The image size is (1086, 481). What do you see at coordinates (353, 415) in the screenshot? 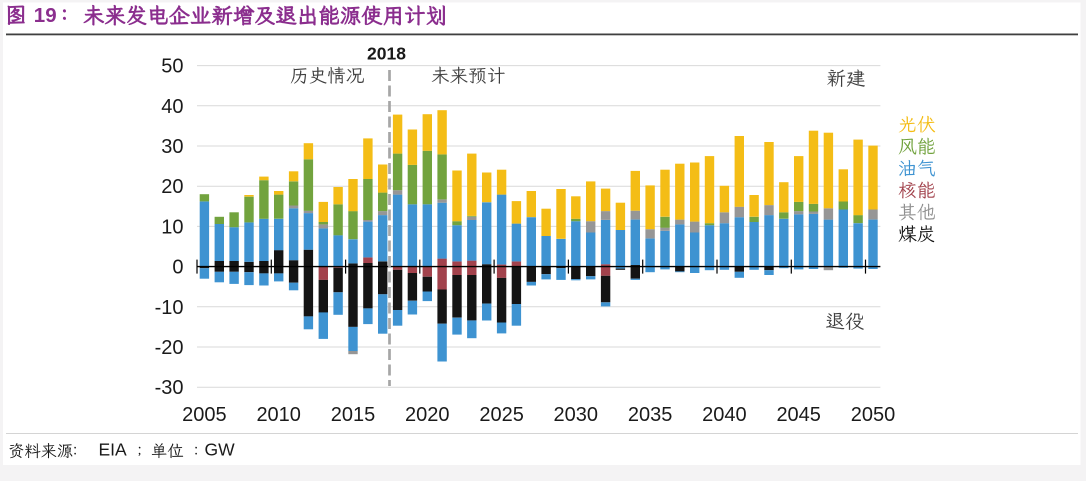
I see `svg-text: 2015` at bounding box center [353, 415].